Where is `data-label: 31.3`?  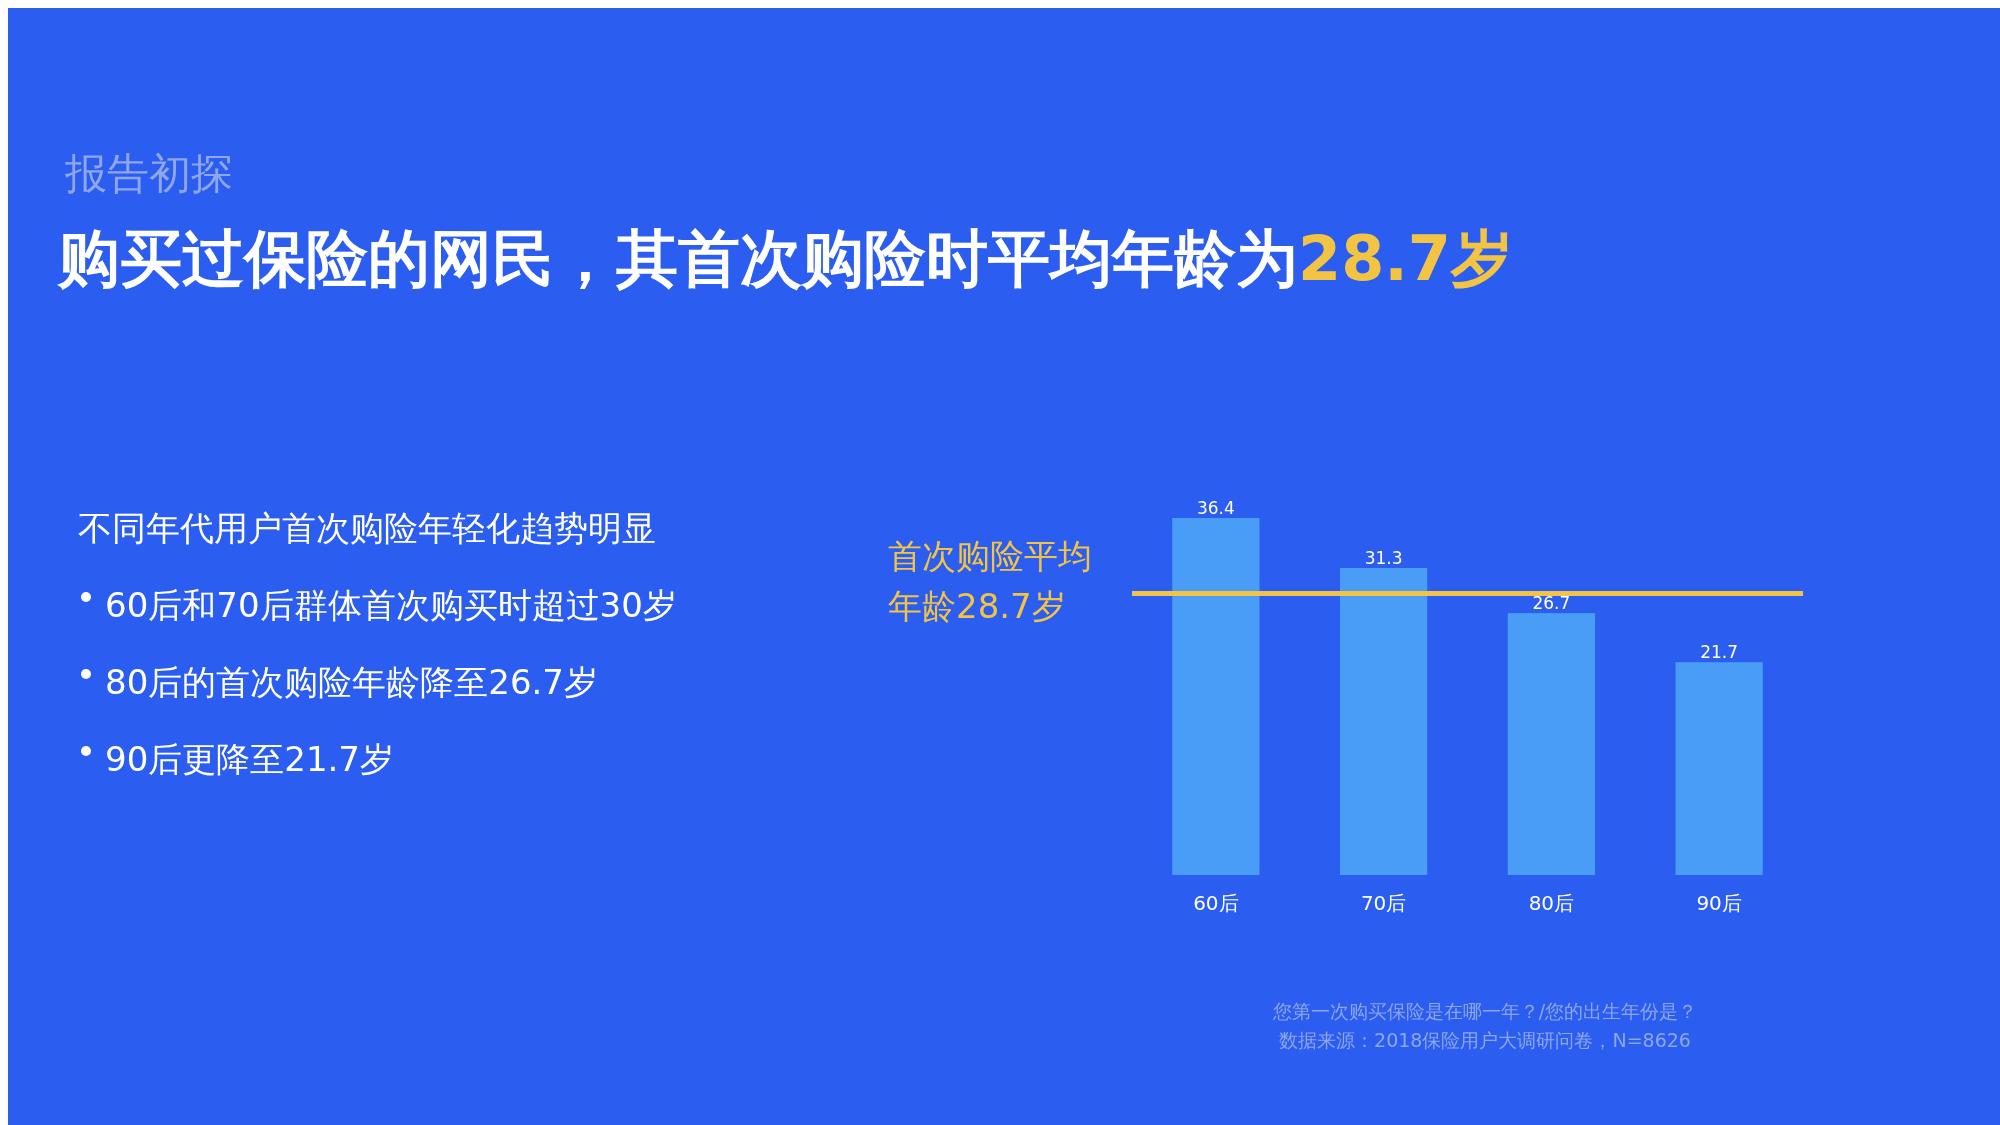 data-label: 31.3 is located at coordinates (1383, 558).